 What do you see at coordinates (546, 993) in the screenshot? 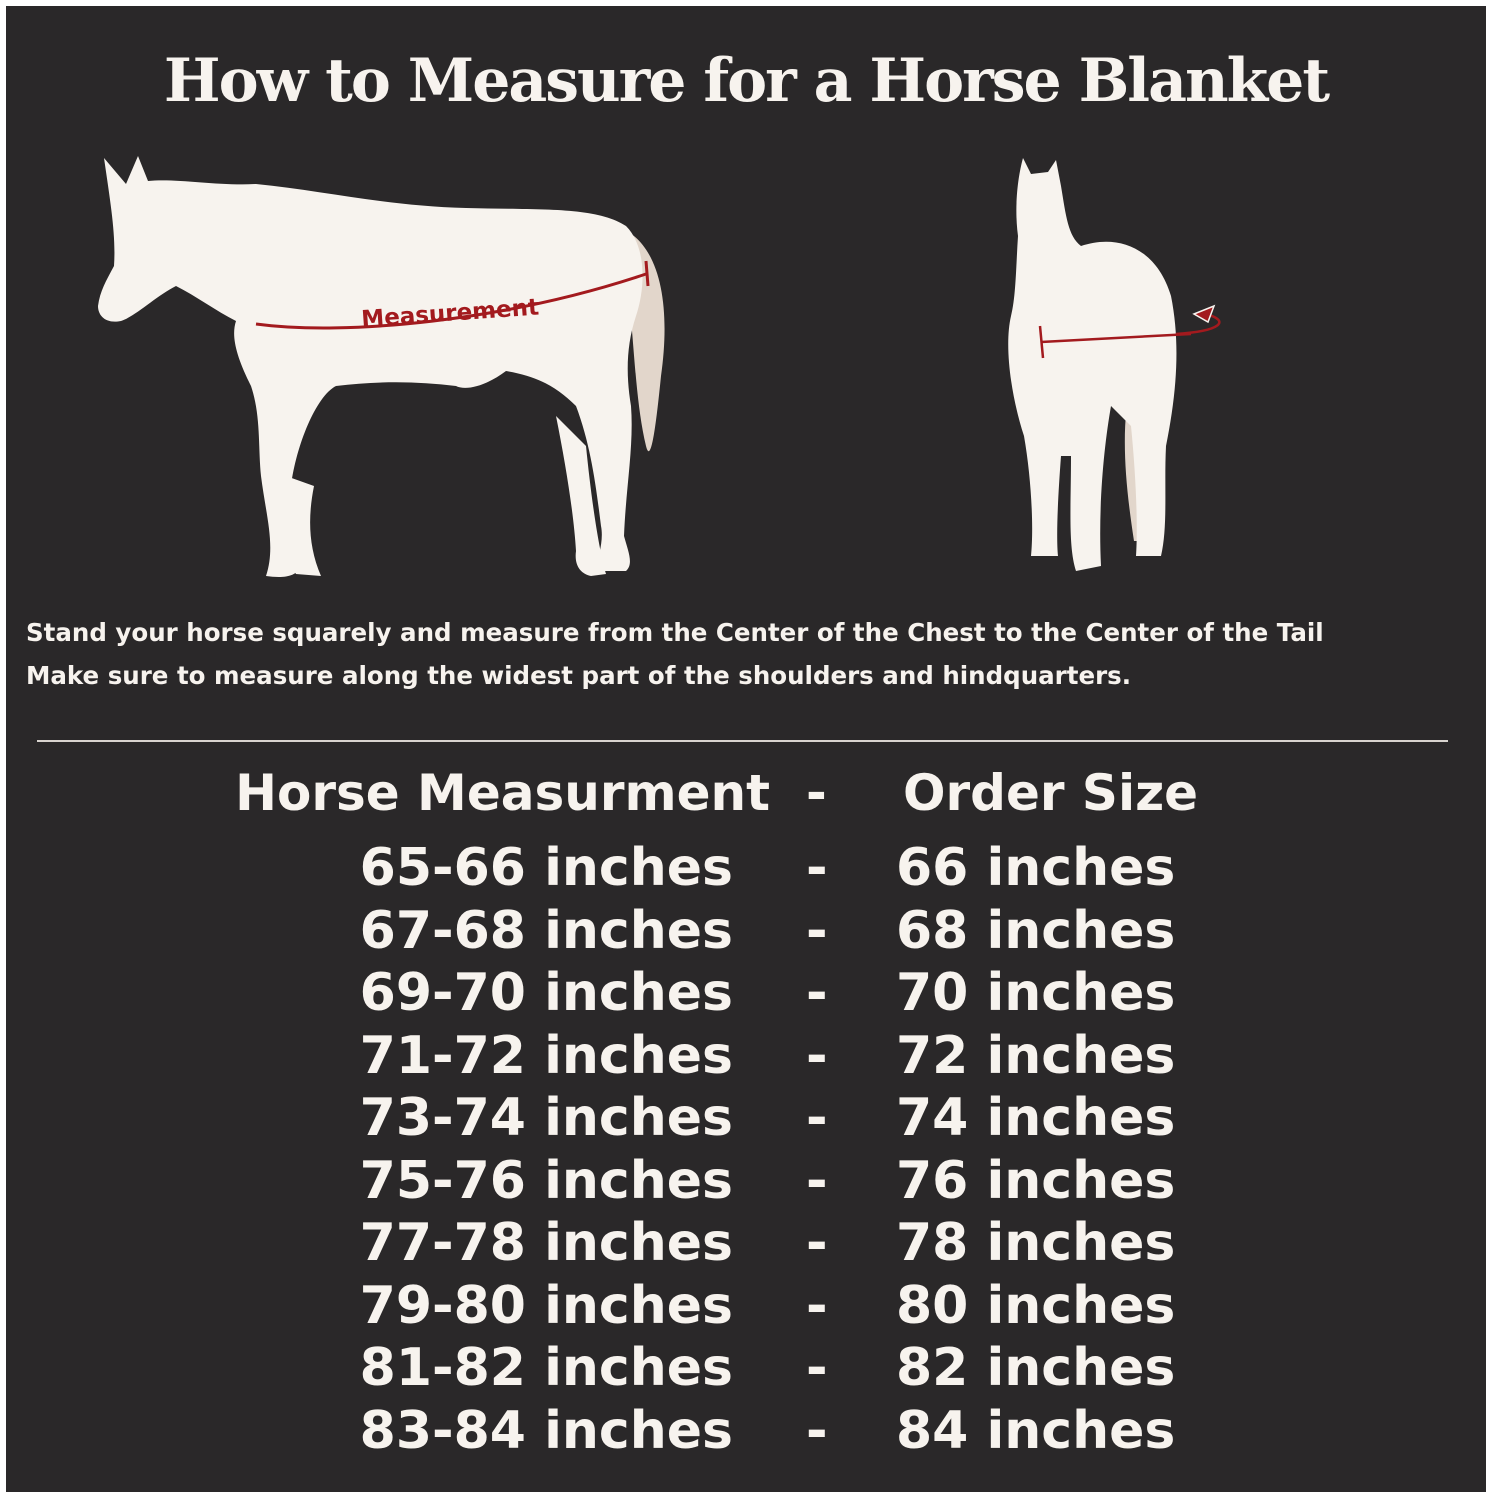
I see `row-measurement: 69-70 inches` at bounding box center [546, 993].